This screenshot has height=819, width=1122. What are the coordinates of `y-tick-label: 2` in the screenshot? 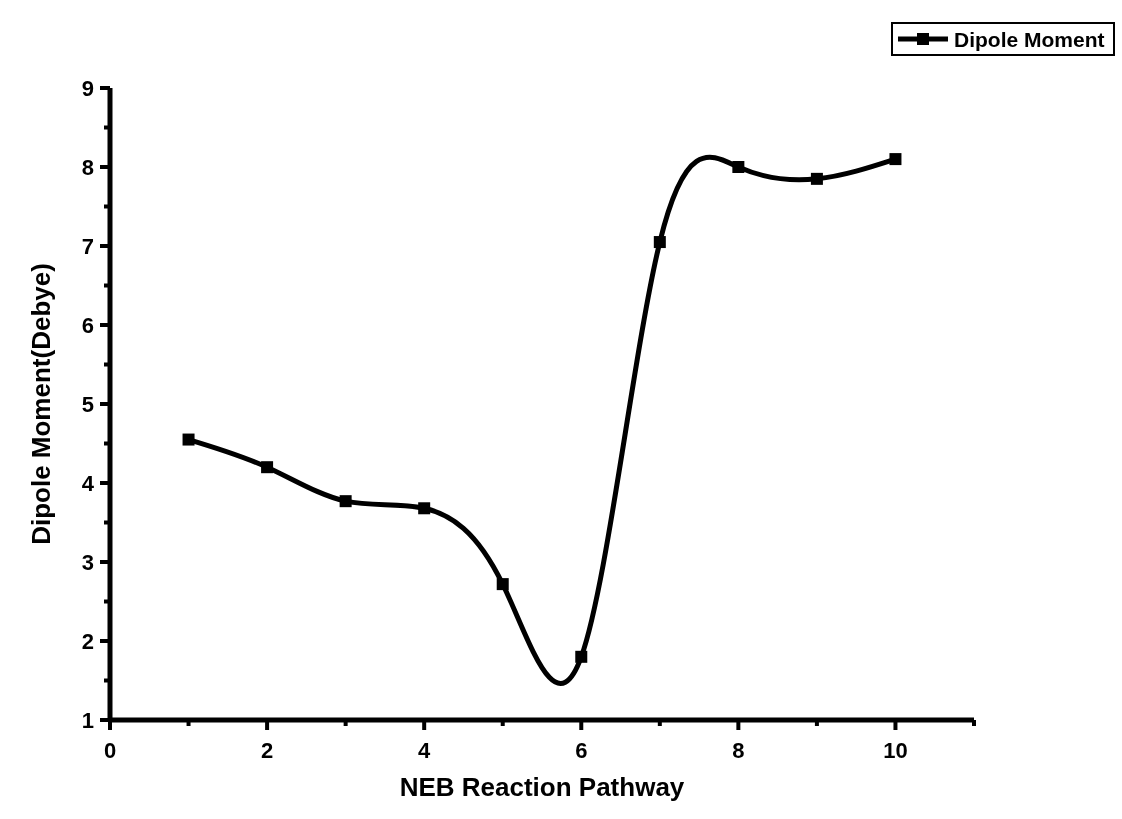 It's located at (87, 641).